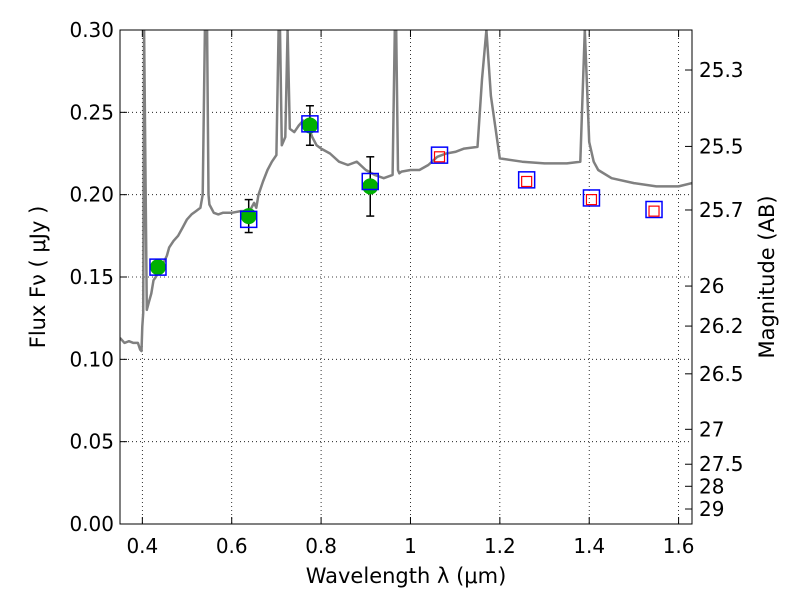 This screenshot has height=600, width=800. I want to click on right-tick-label: 26.2, so click(721, 326).